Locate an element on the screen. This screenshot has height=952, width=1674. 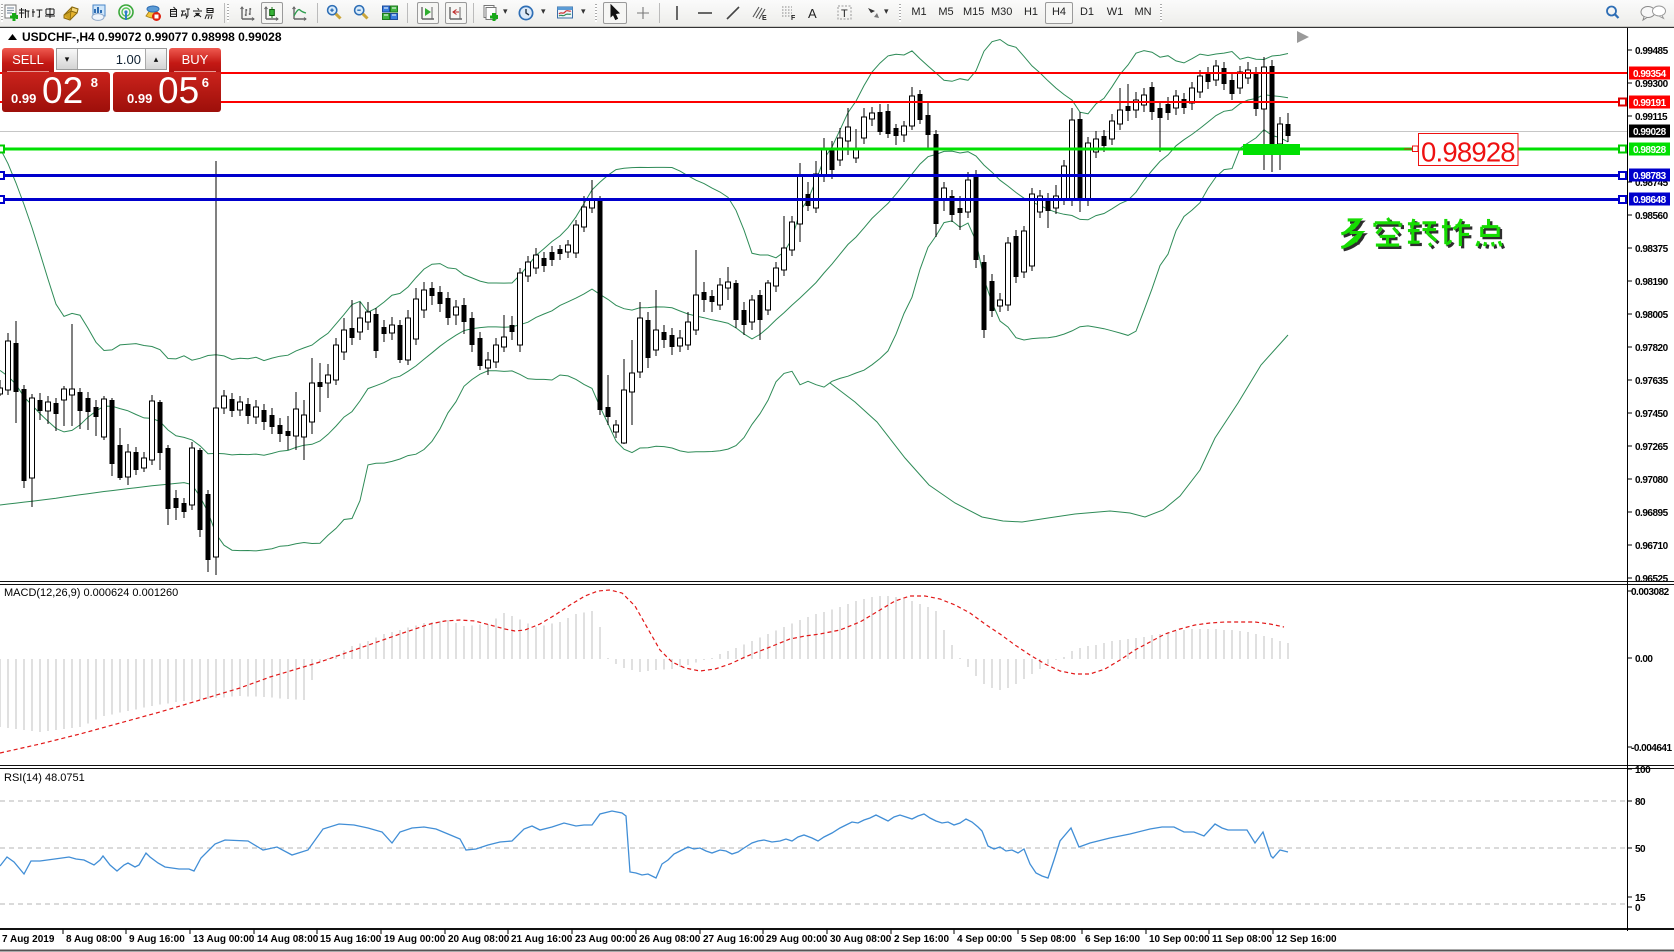
svg-text: 100 is located at coordinates (1643, 770).